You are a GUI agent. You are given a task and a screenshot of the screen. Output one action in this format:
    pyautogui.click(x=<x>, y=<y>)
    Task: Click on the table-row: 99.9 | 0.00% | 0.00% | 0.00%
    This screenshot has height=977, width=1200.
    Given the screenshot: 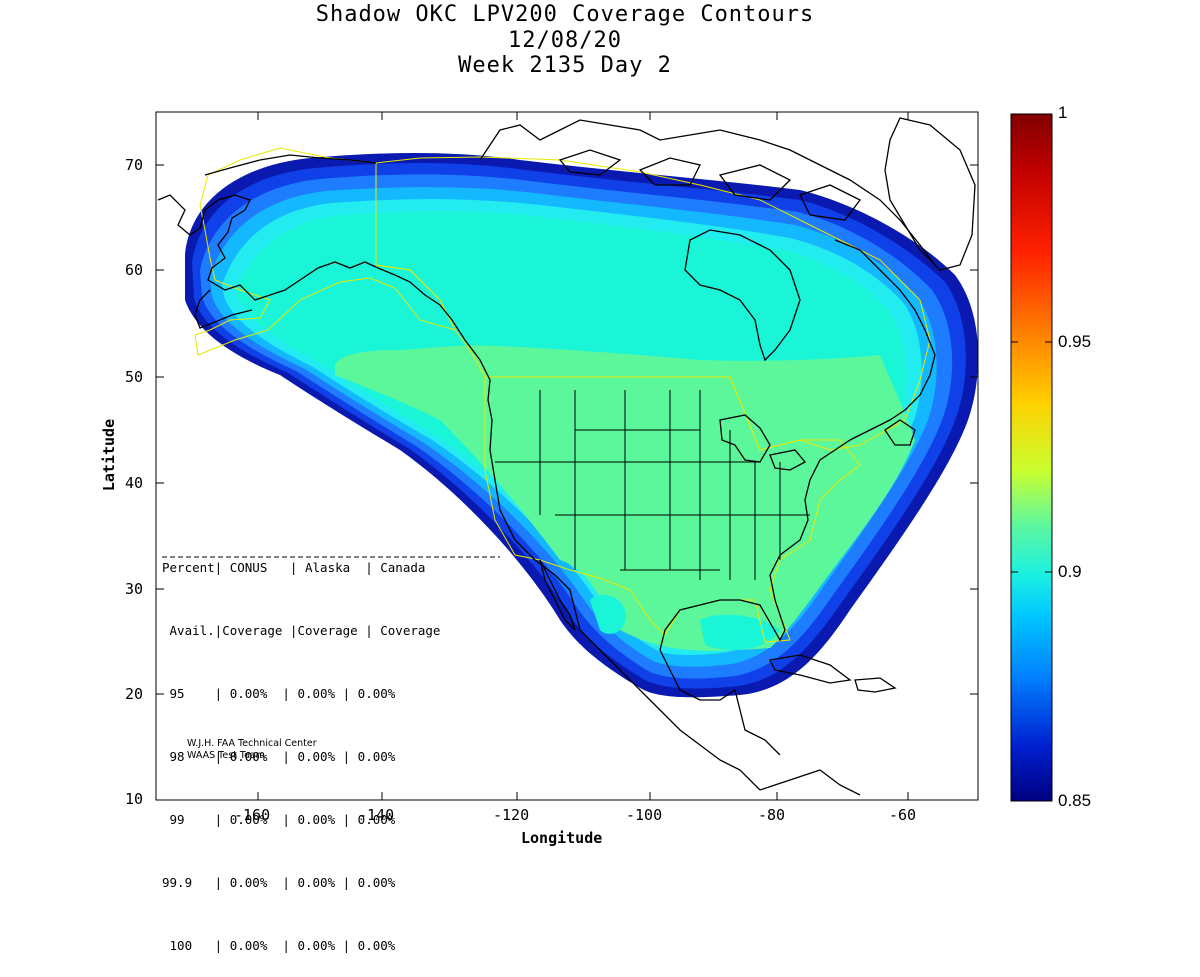 What is the action you would take?
    pyautogui.click(x=279, y=882)
    